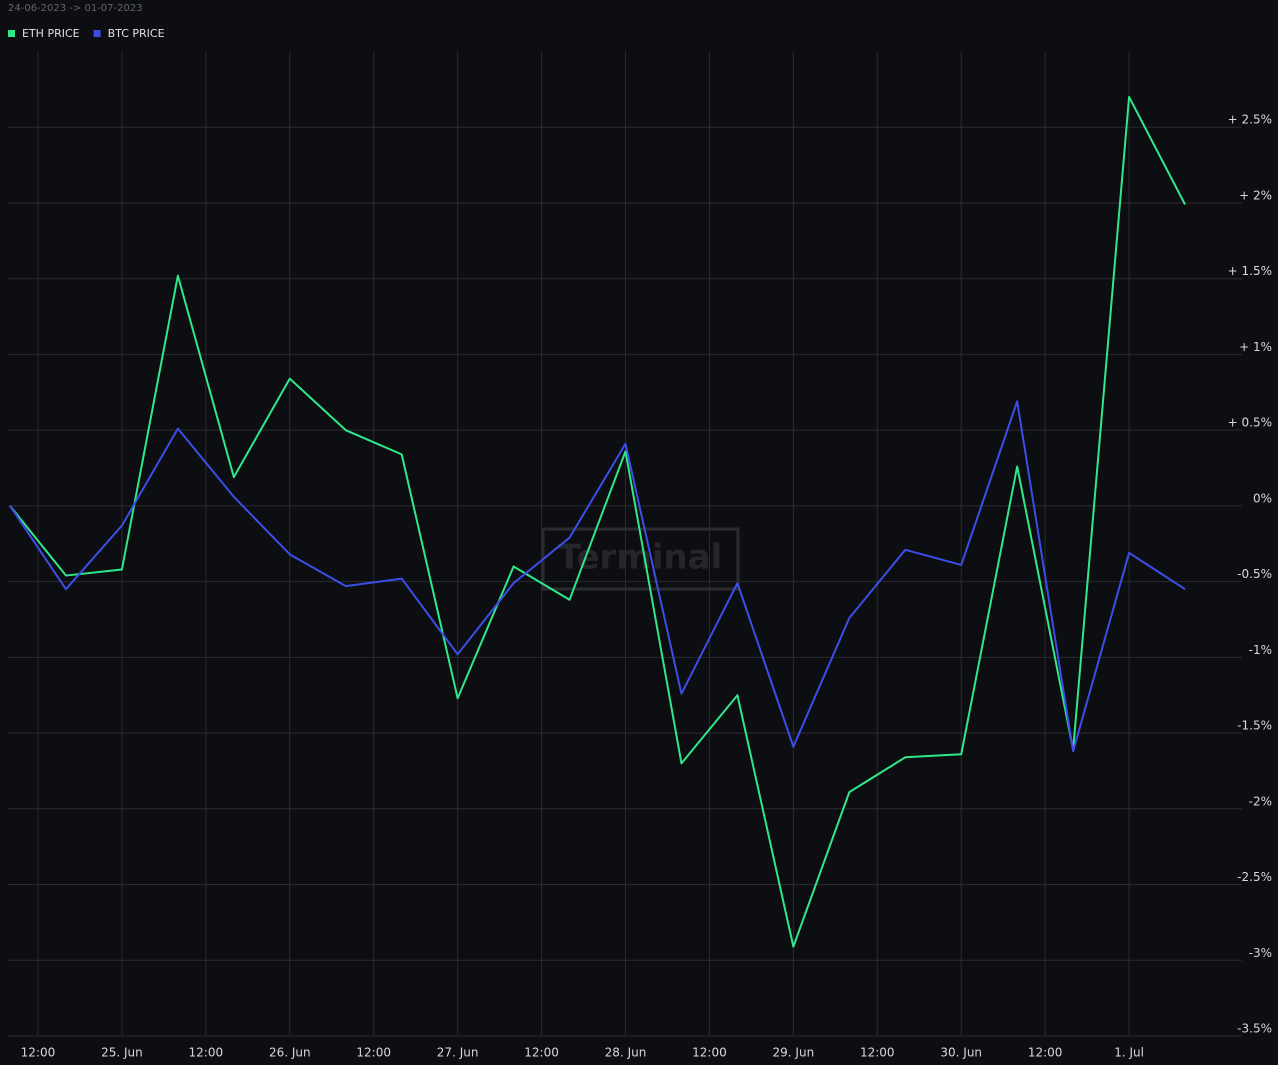 The image size is (1278, 1065). Describe the element at coordinates (136, 33) in the screenshot. I see `legend-label: BTC PRICE` at that location.